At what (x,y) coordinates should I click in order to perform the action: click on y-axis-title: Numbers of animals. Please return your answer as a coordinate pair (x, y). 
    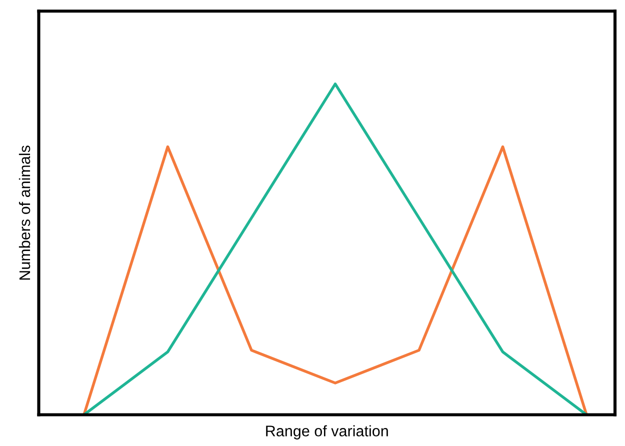
    Looking at the image, I should click on (24, 213).